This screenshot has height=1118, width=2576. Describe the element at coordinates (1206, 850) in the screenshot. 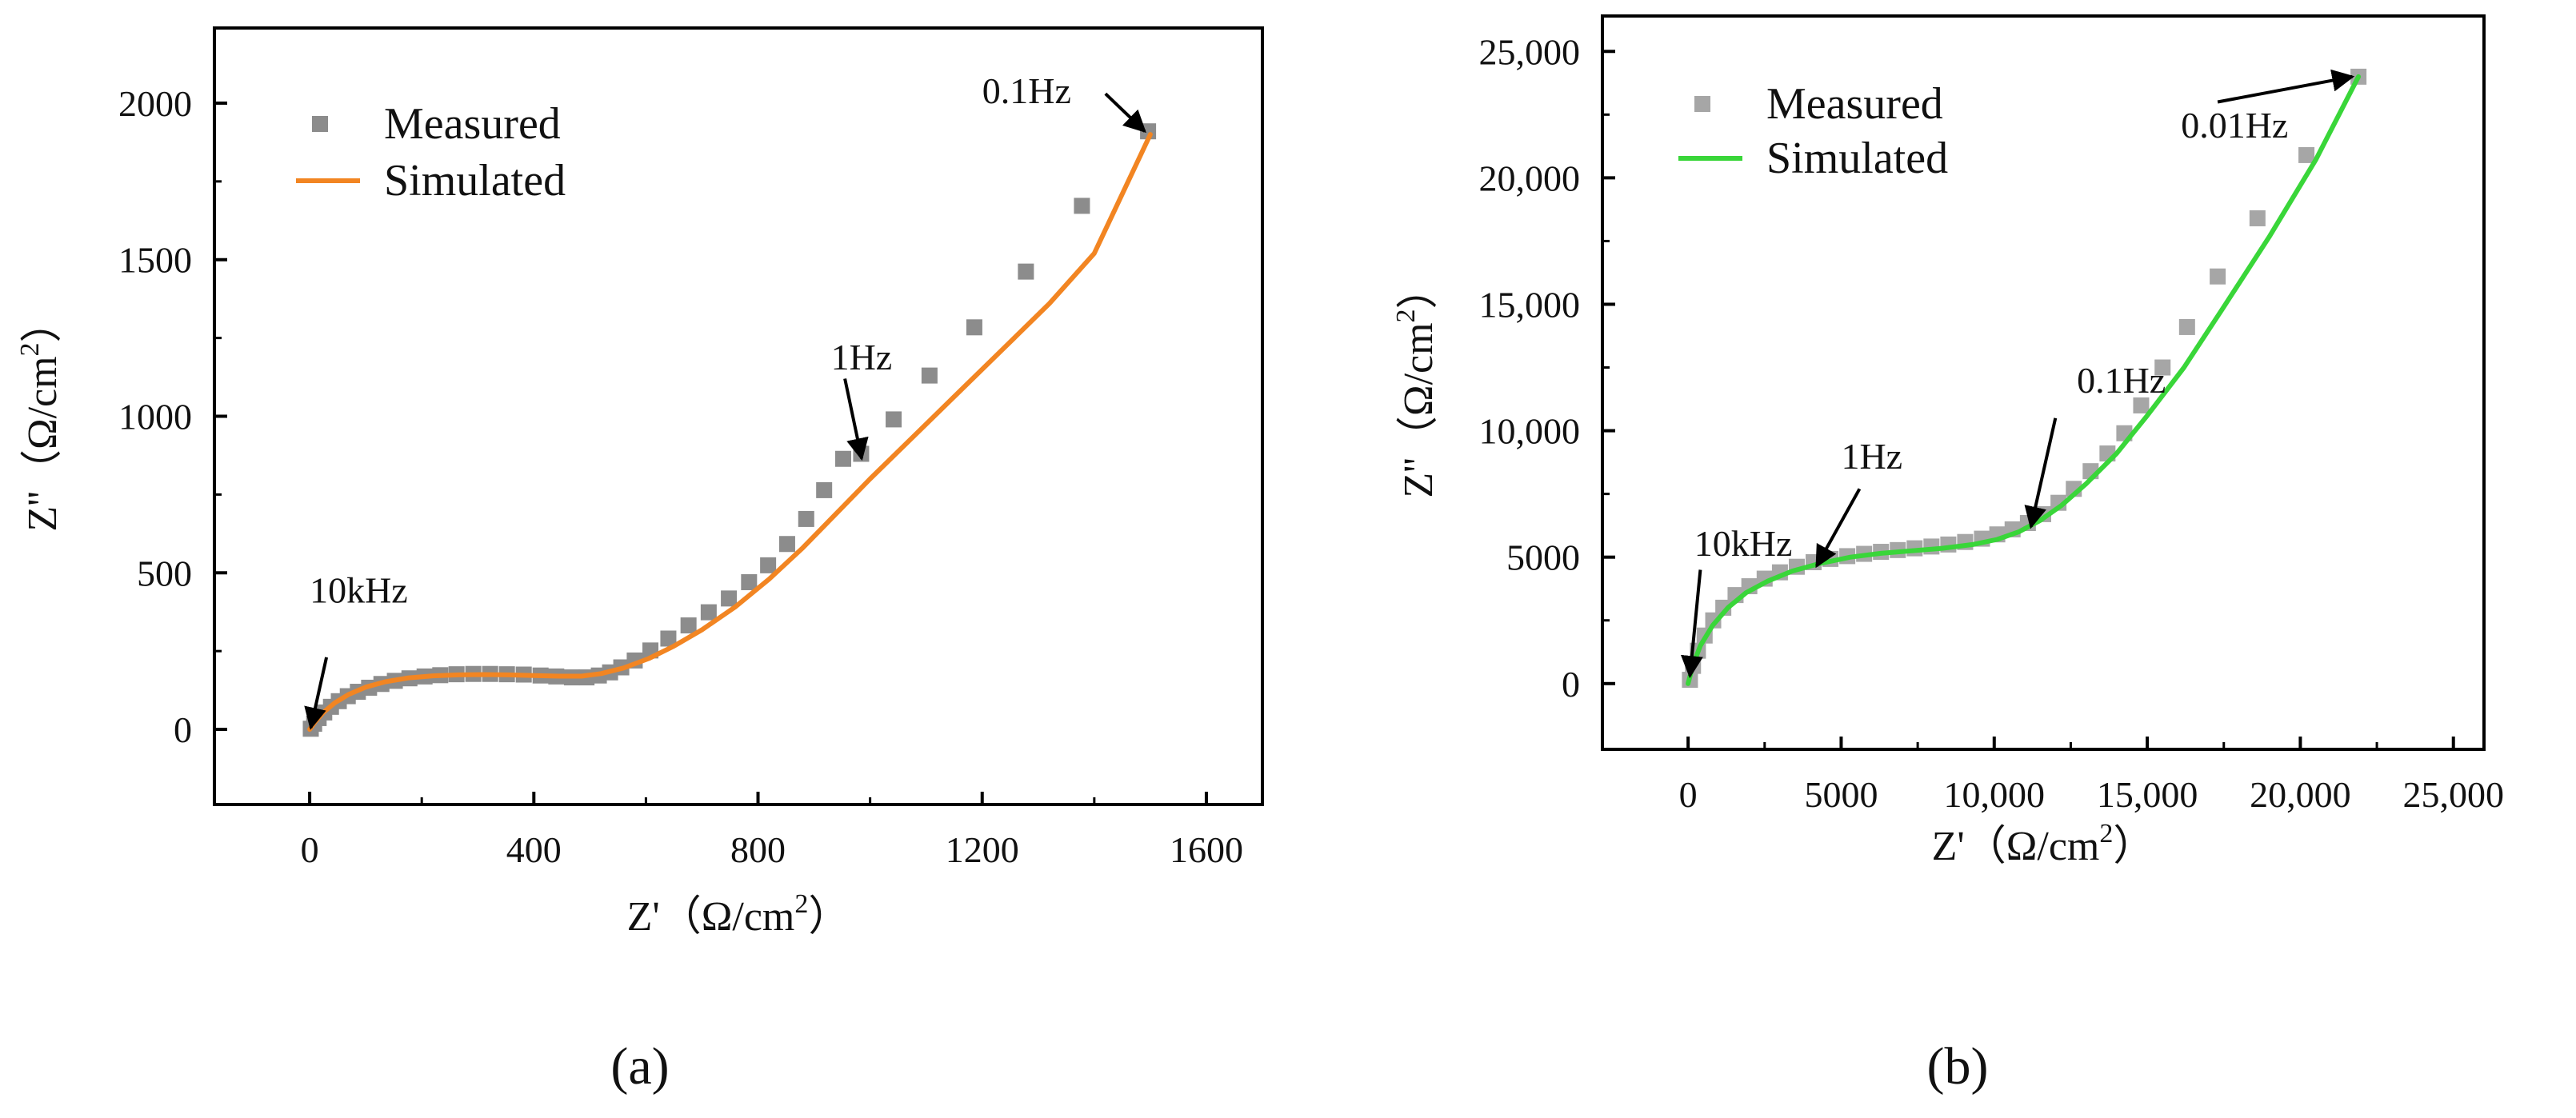

I see `panel-a-x-tick-label: 1600` at that location.